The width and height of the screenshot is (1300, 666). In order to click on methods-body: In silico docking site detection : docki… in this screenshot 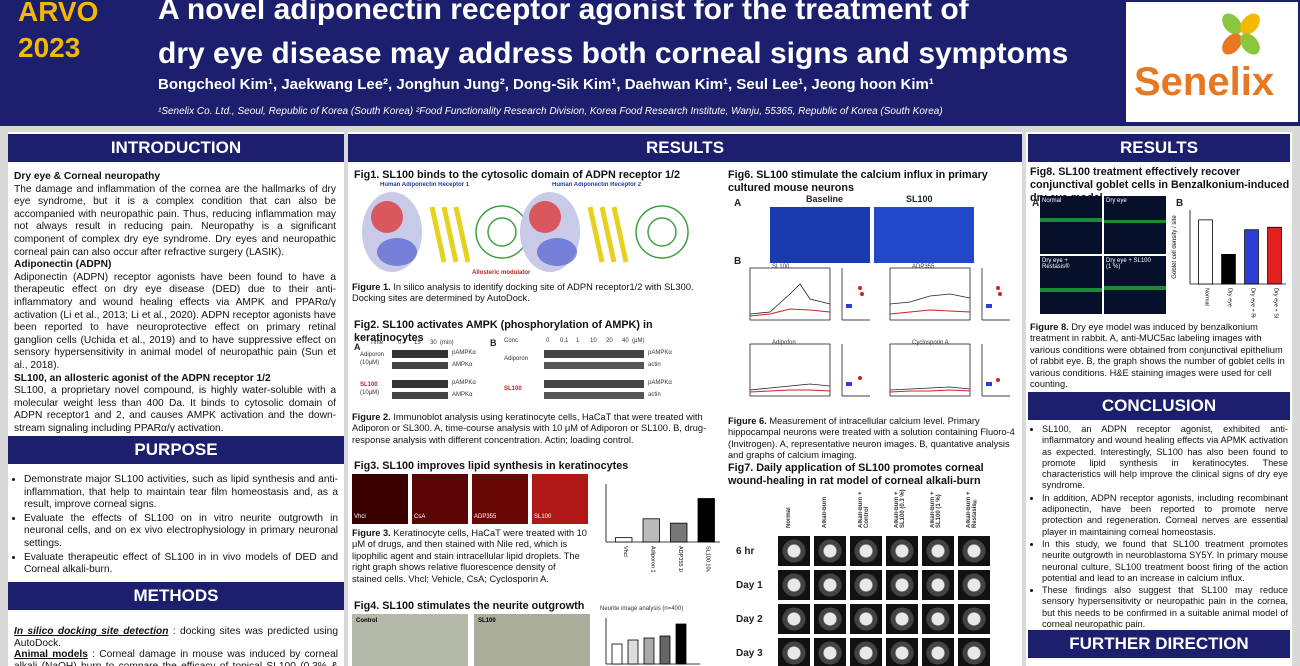, I will do `click(176, 646)`.